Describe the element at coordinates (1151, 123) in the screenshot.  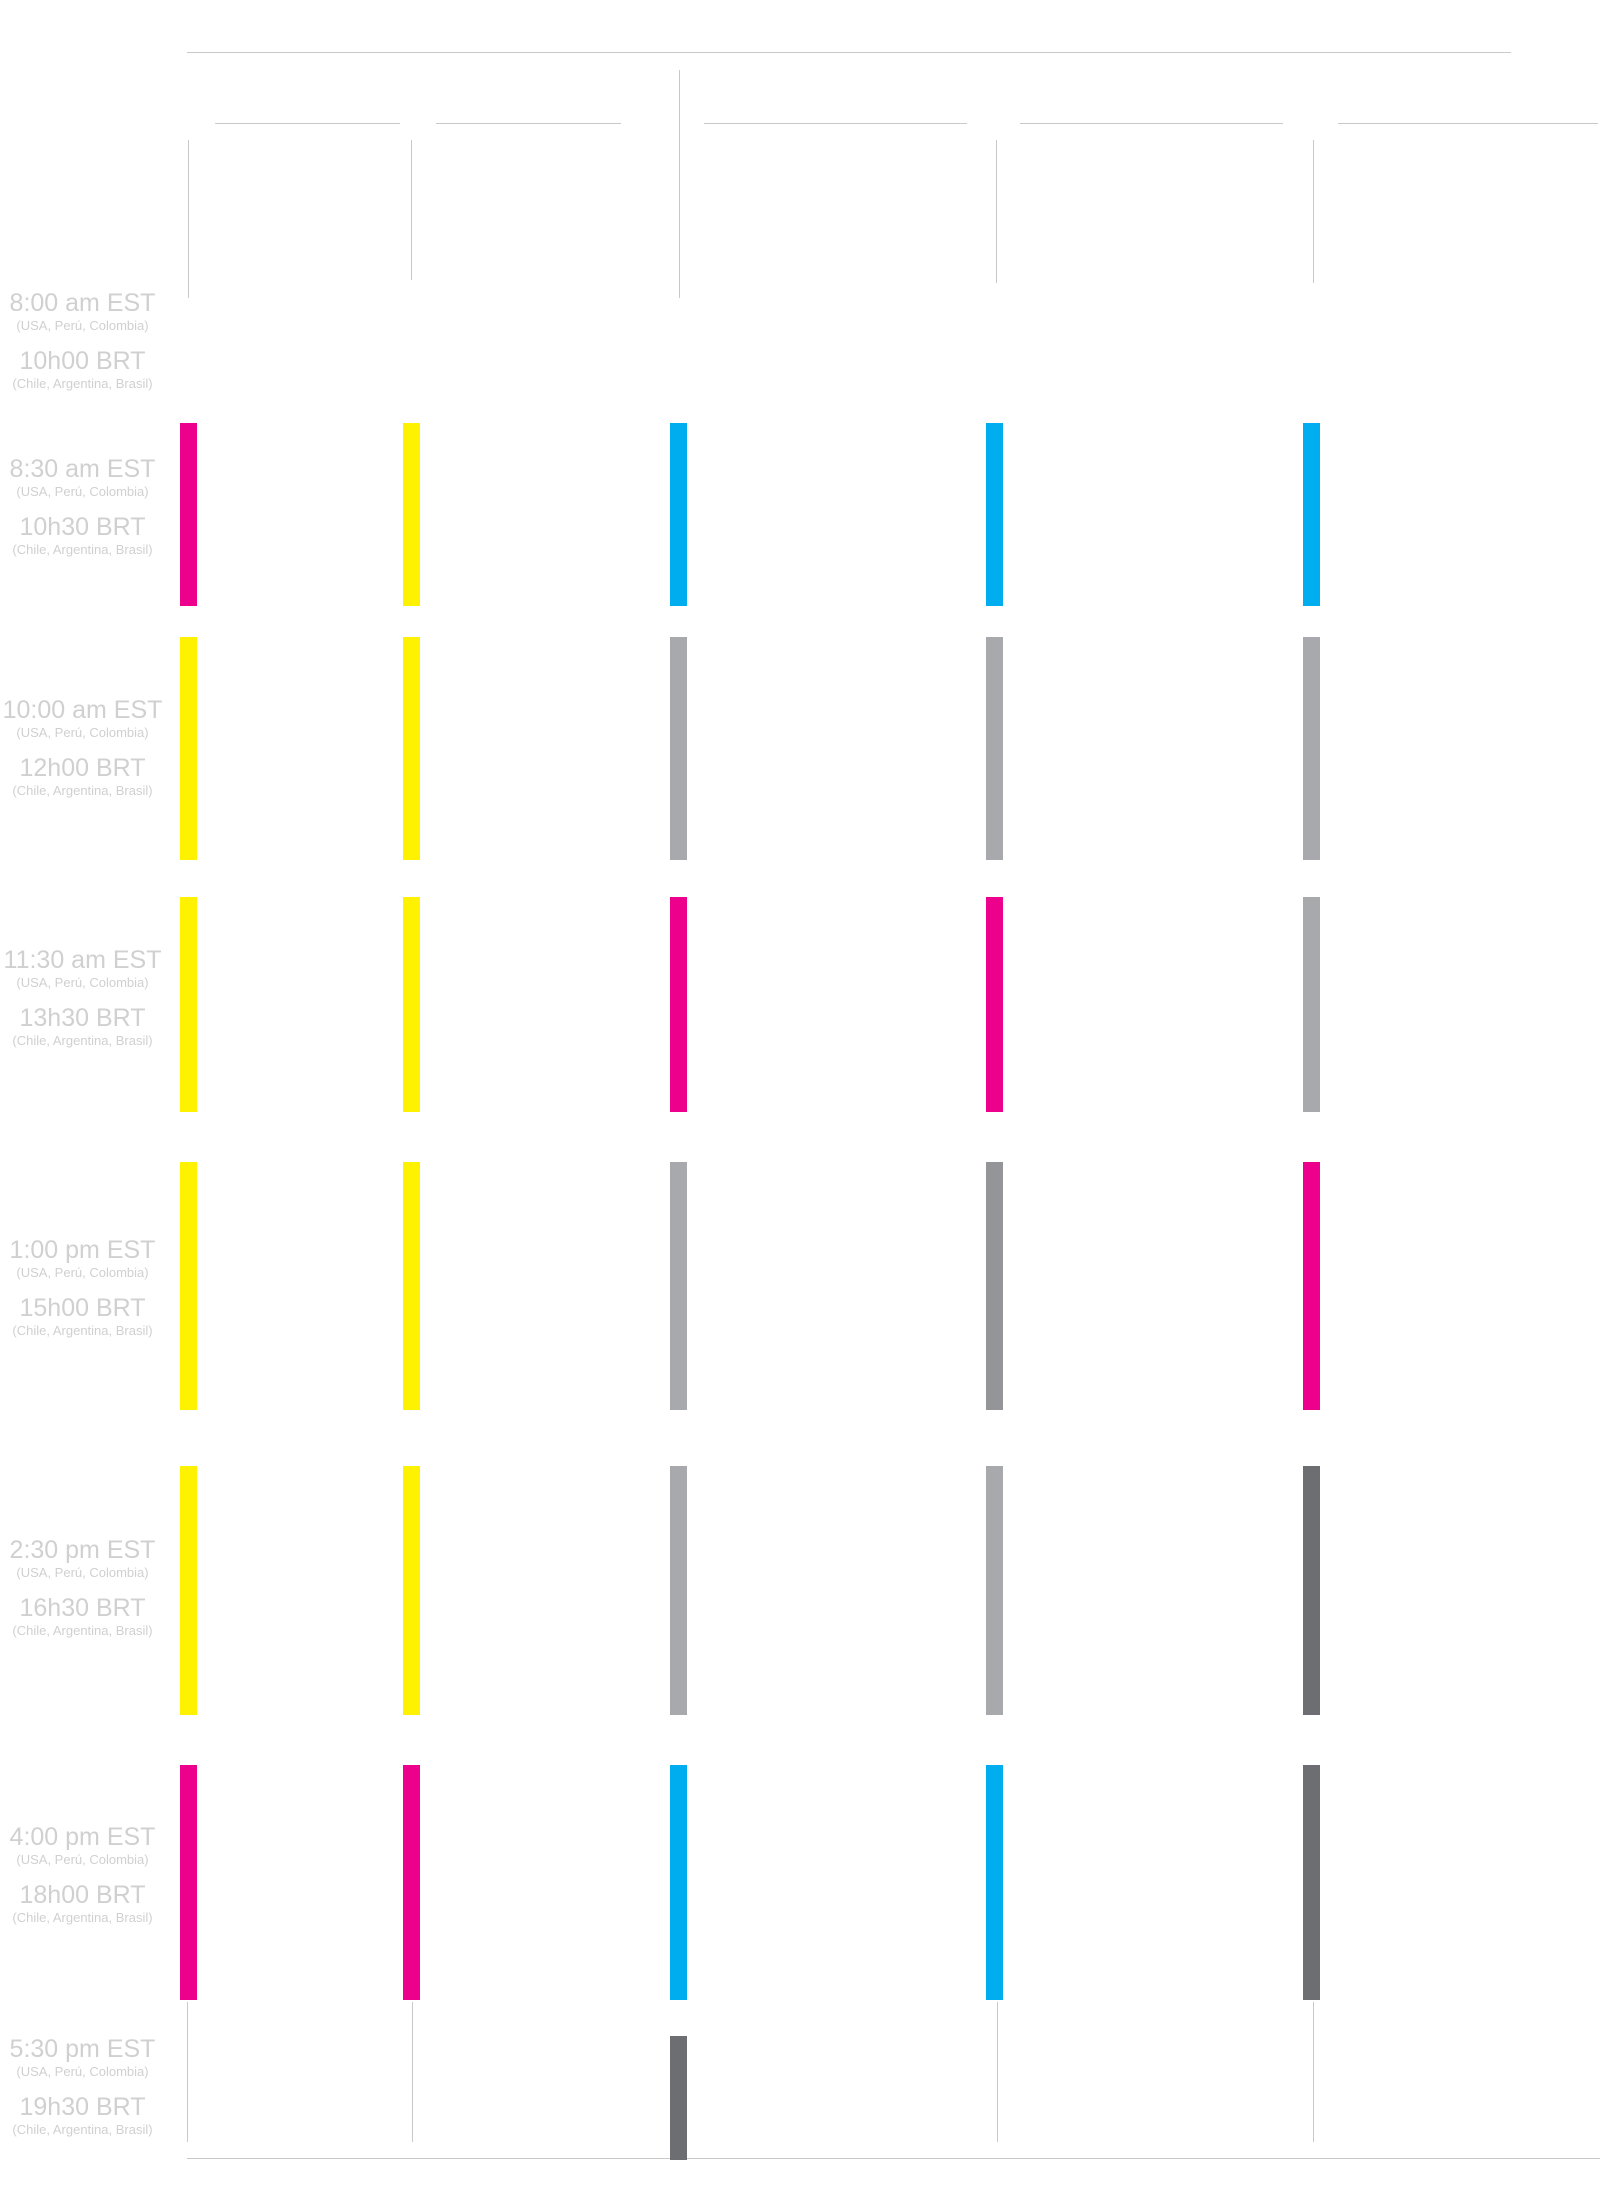
I see `track-4-header-rule` at that location.